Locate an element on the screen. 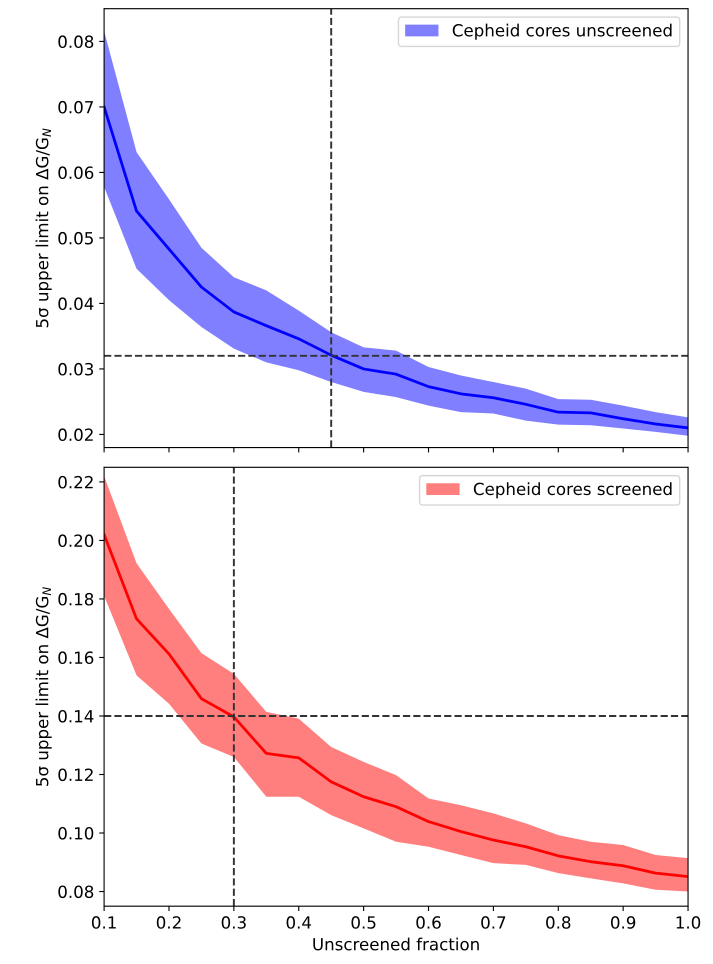  x-tick-label: 0.7 is located at coordinates (493, 922).